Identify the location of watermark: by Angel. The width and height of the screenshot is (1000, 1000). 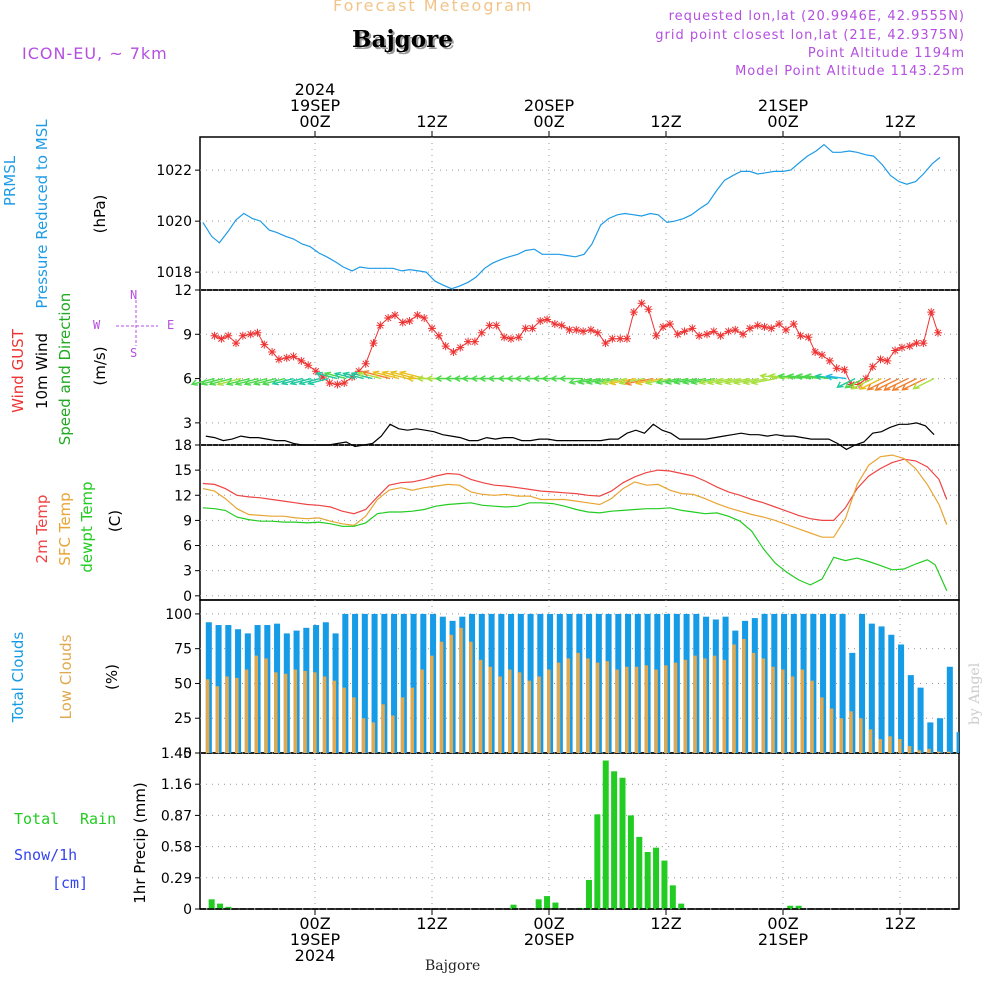
(975, 693).